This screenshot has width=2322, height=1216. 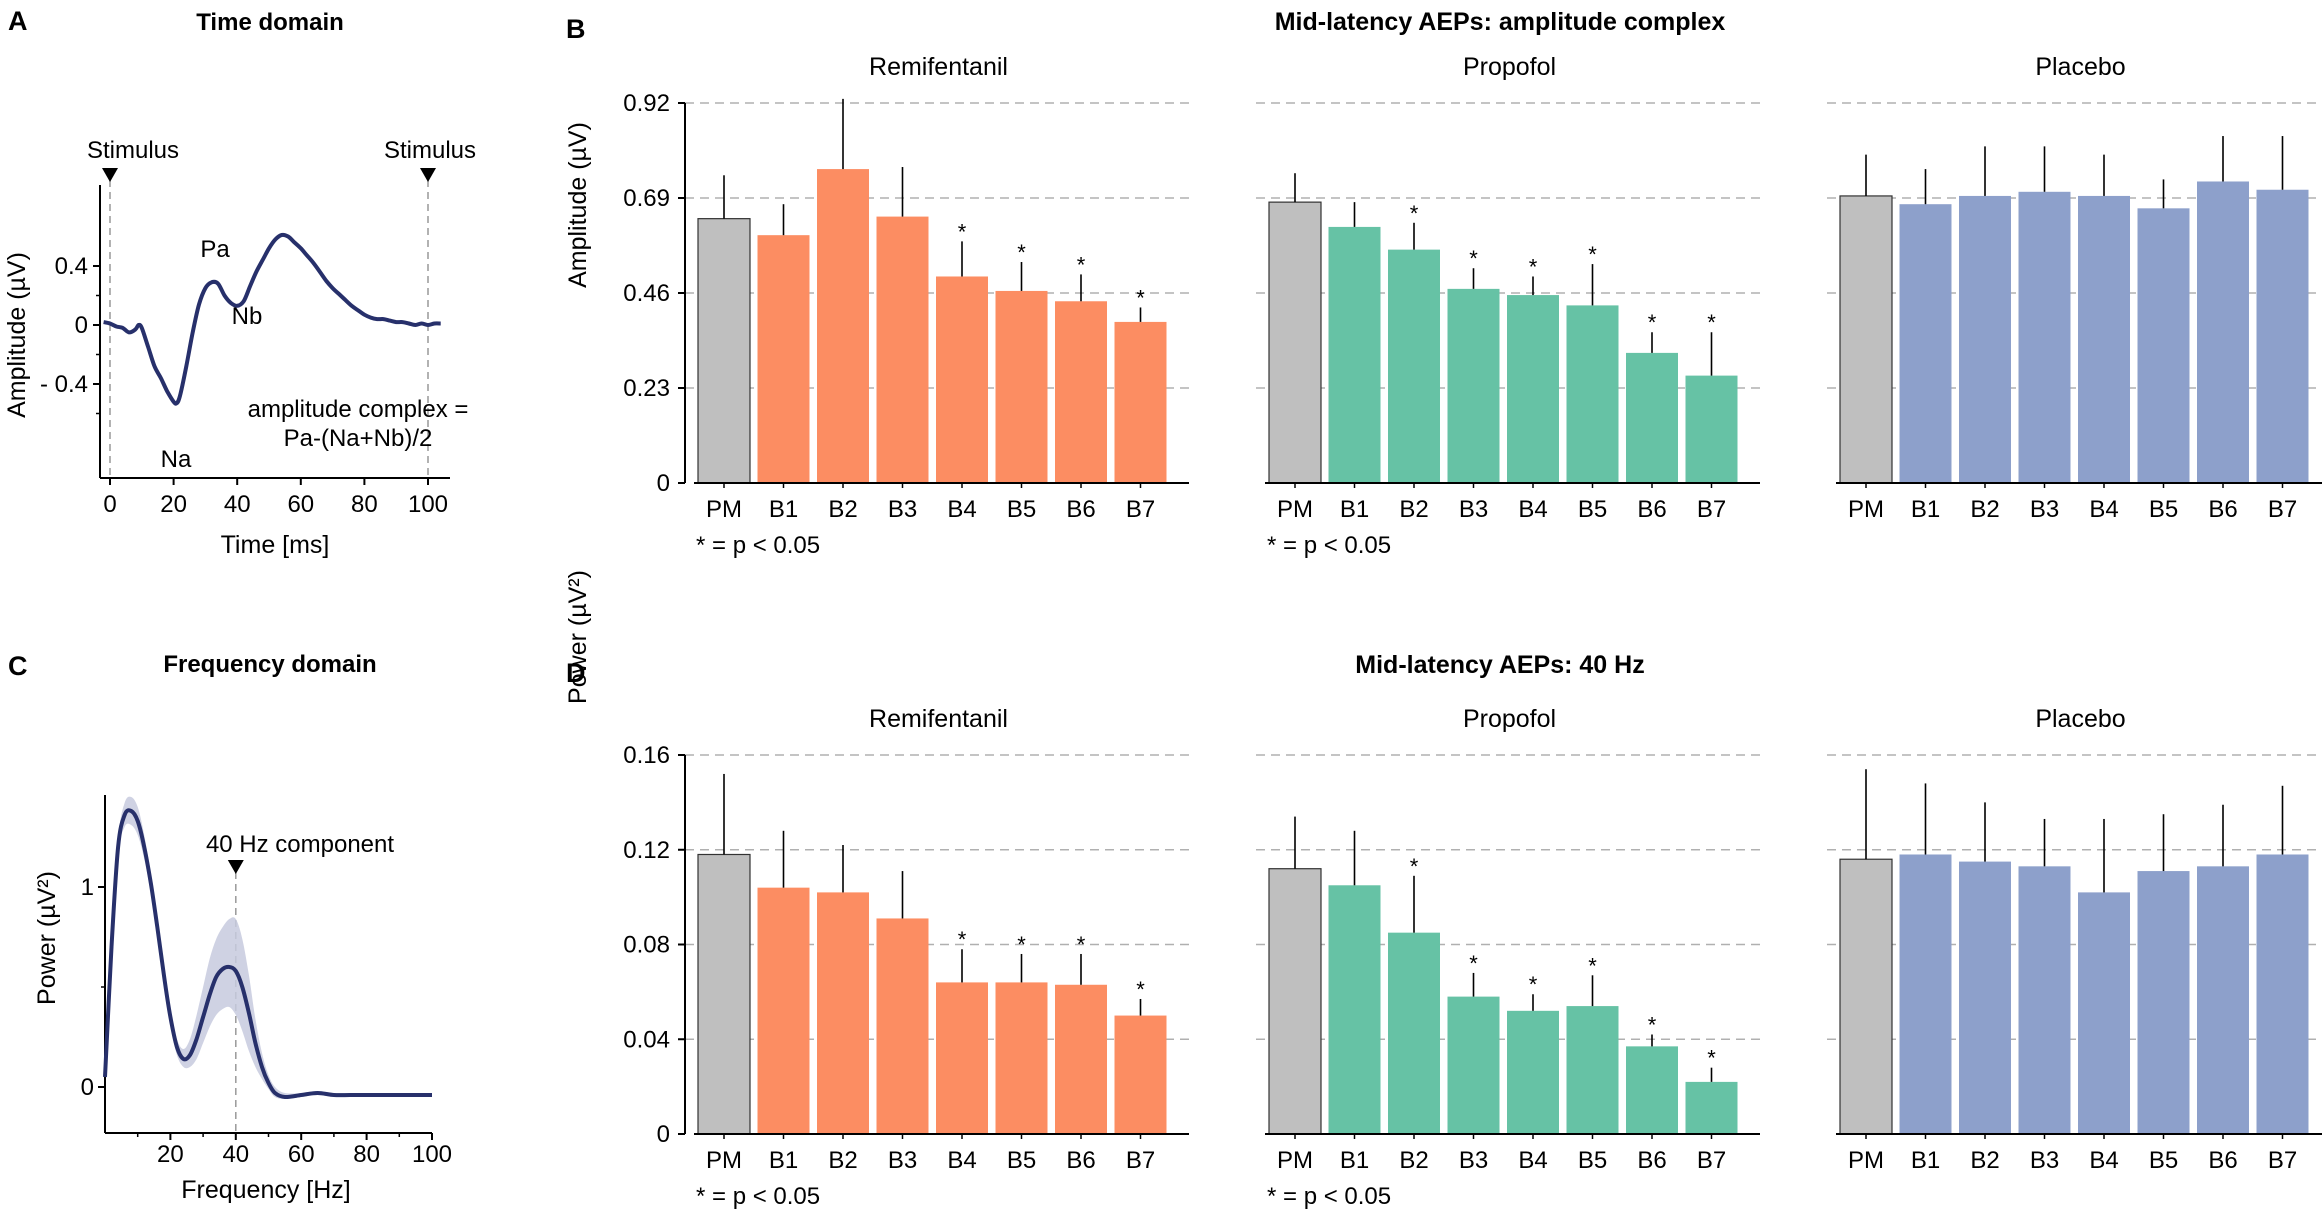 What do you see at coordinates (269, 664) in the screenshot?
I see `panel-c-title: Frequency domain` at bounding box center [269, 664].